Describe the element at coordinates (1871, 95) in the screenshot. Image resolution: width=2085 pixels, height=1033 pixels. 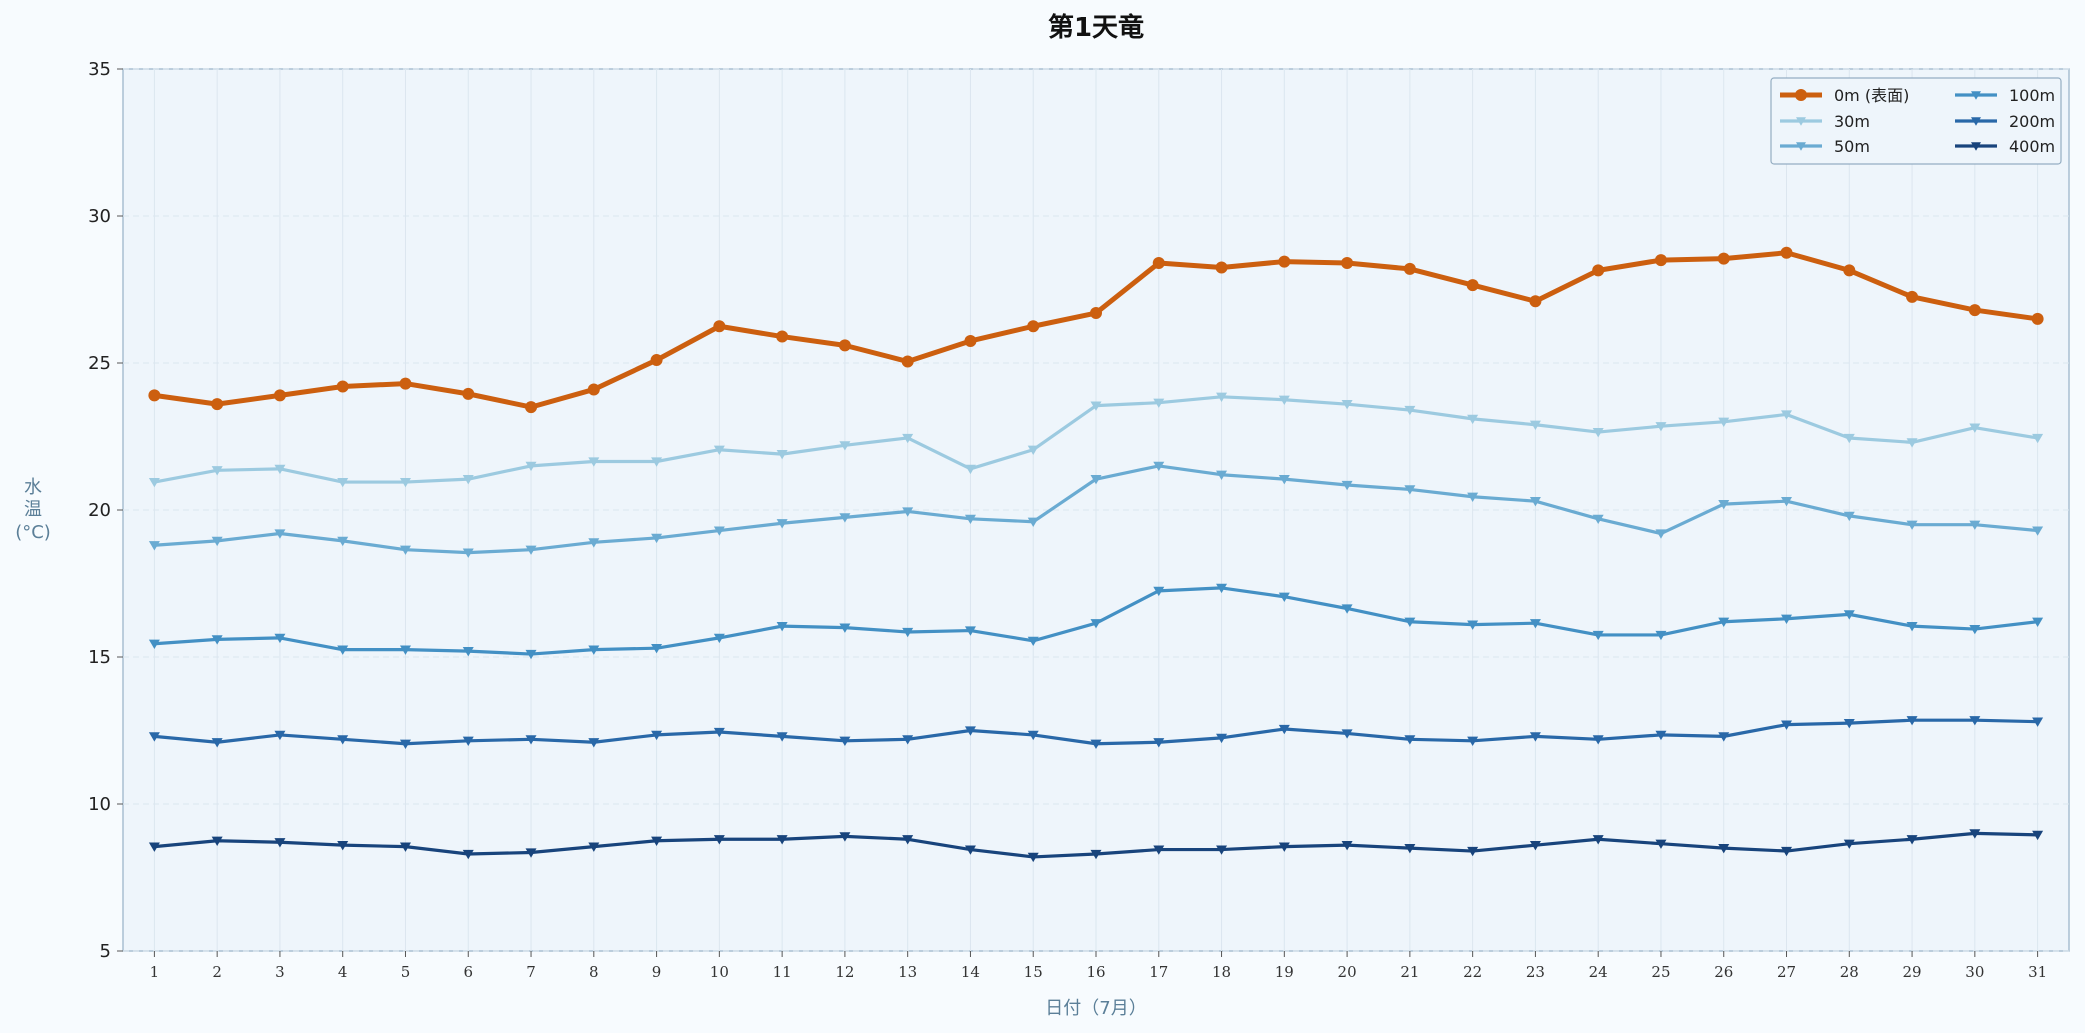
I see `legend-label: 0m (表面)` at that location.